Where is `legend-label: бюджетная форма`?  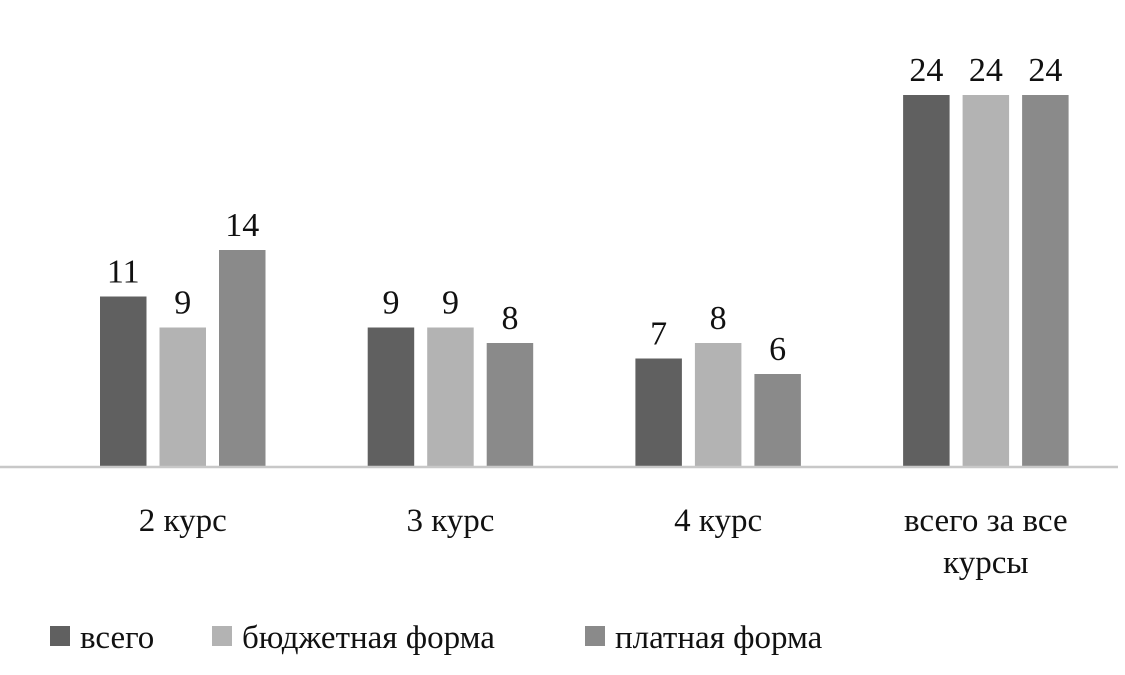
legend-label: бюджетная форма is located at coordinates (368, 638).